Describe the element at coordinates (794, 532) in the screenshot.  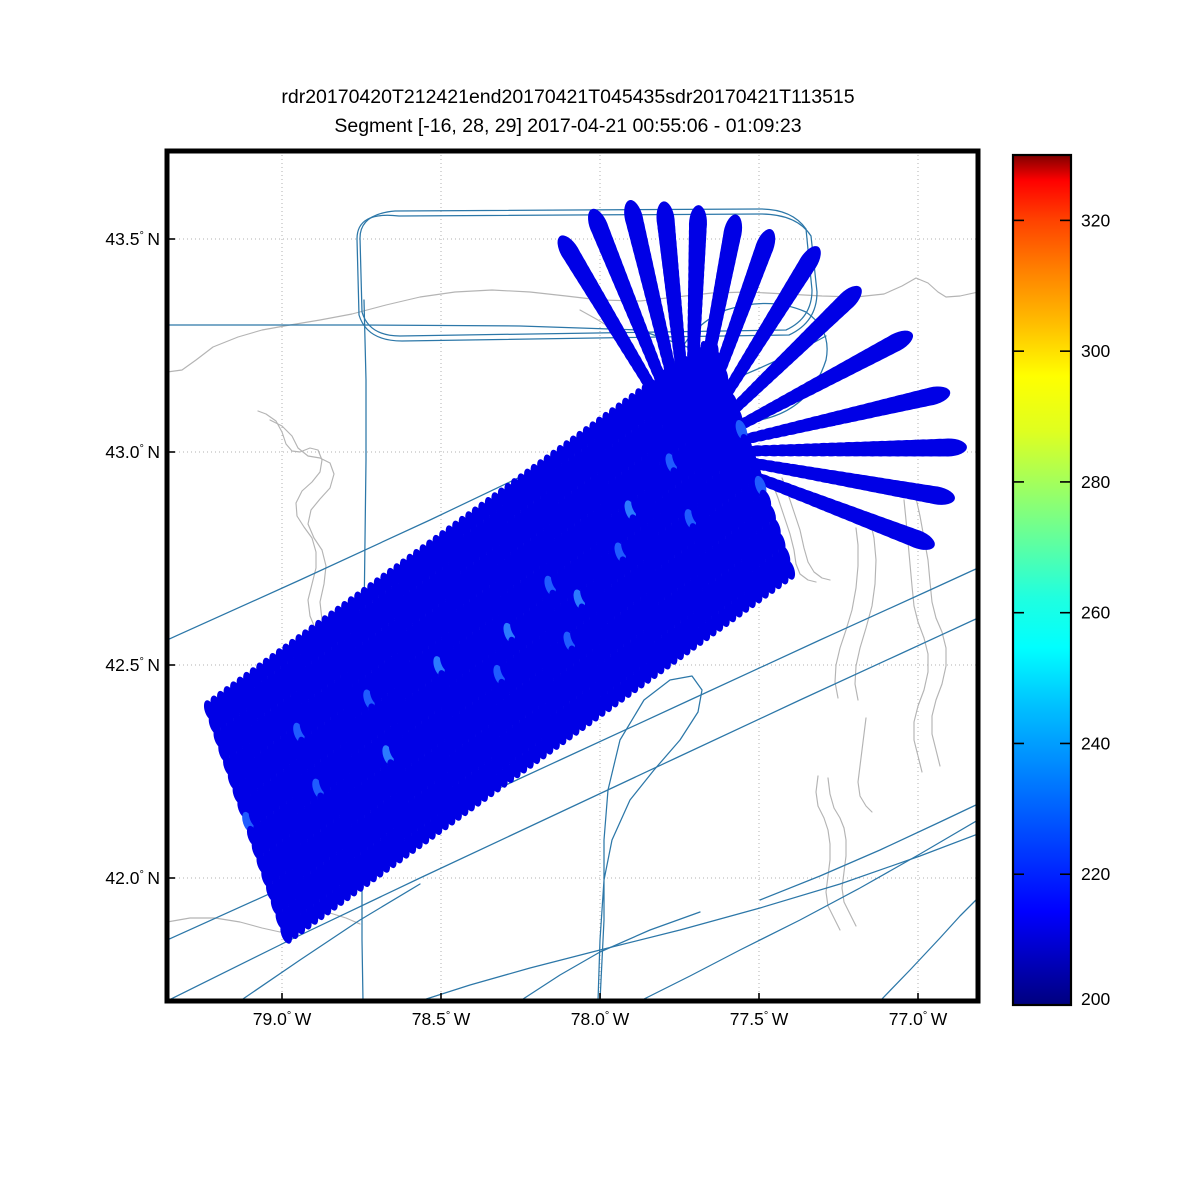
I see `coast-branch-a` at that location.